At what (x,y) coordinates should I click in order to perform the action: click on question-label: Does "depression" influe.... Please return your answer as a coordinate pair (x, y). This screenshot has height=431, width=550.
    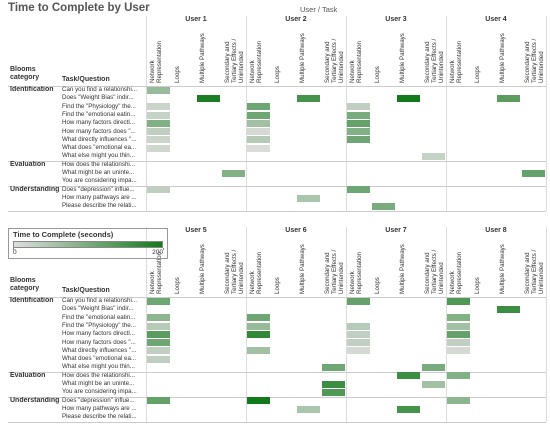
    Looking at the image, I should click on (98, 400).